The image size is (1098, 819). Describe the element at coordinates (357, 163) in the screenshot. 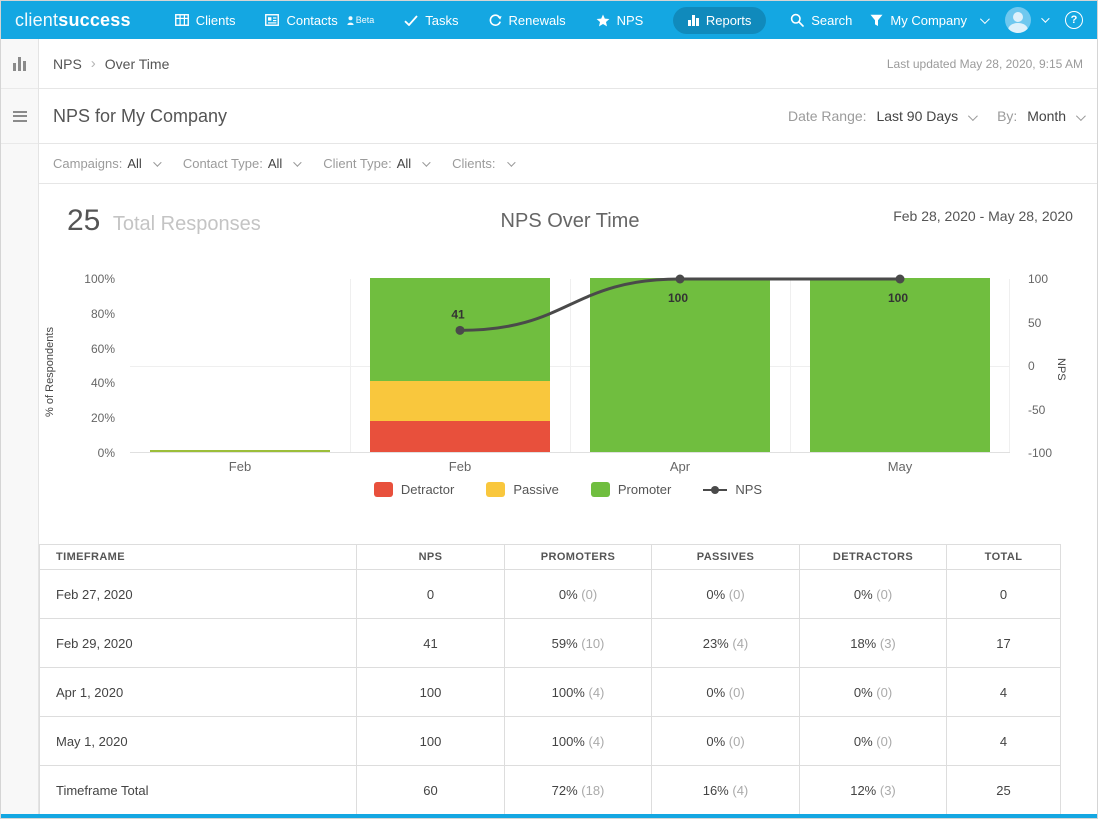

I see `filter-label: Client Type:` at that location.